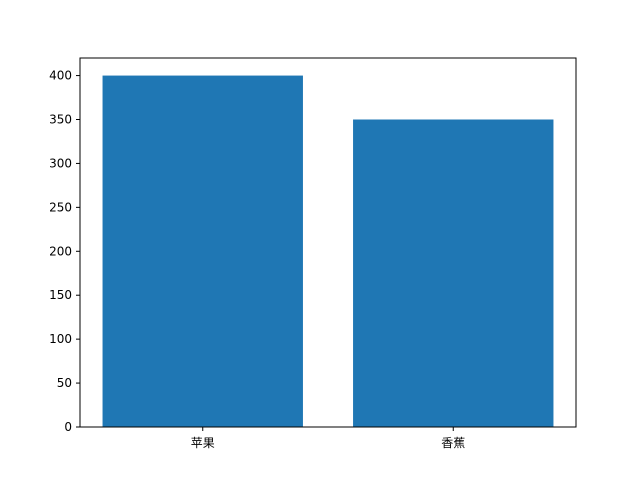 This screenshot has height=484, width=640. I want to click on y-tick-label: 50, so click(64, 383).